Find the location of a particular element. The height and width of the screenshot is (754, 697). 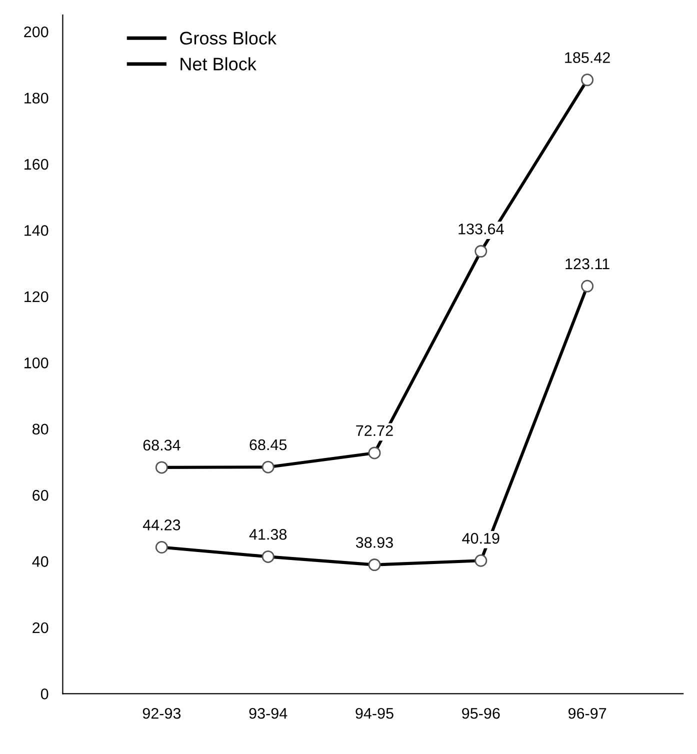

y-tick-label: 140 is located at coordinates (36, 230).